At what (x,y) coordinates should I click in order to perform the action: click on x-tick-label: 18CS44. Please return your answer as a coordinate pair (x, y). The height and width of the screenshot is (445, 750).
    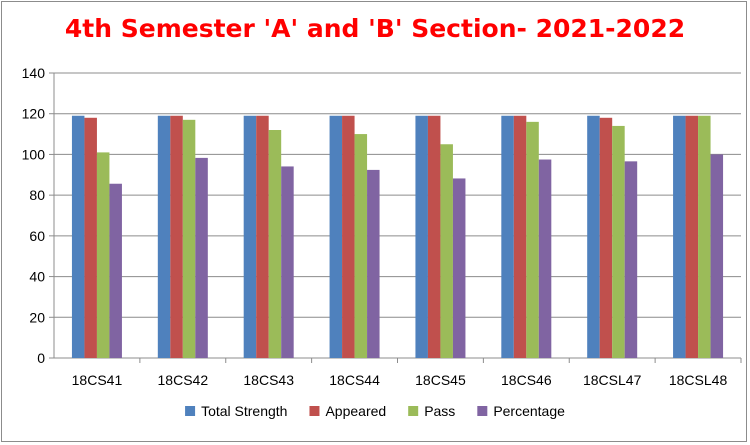
    Looking at the image, I should click on (354, 380).